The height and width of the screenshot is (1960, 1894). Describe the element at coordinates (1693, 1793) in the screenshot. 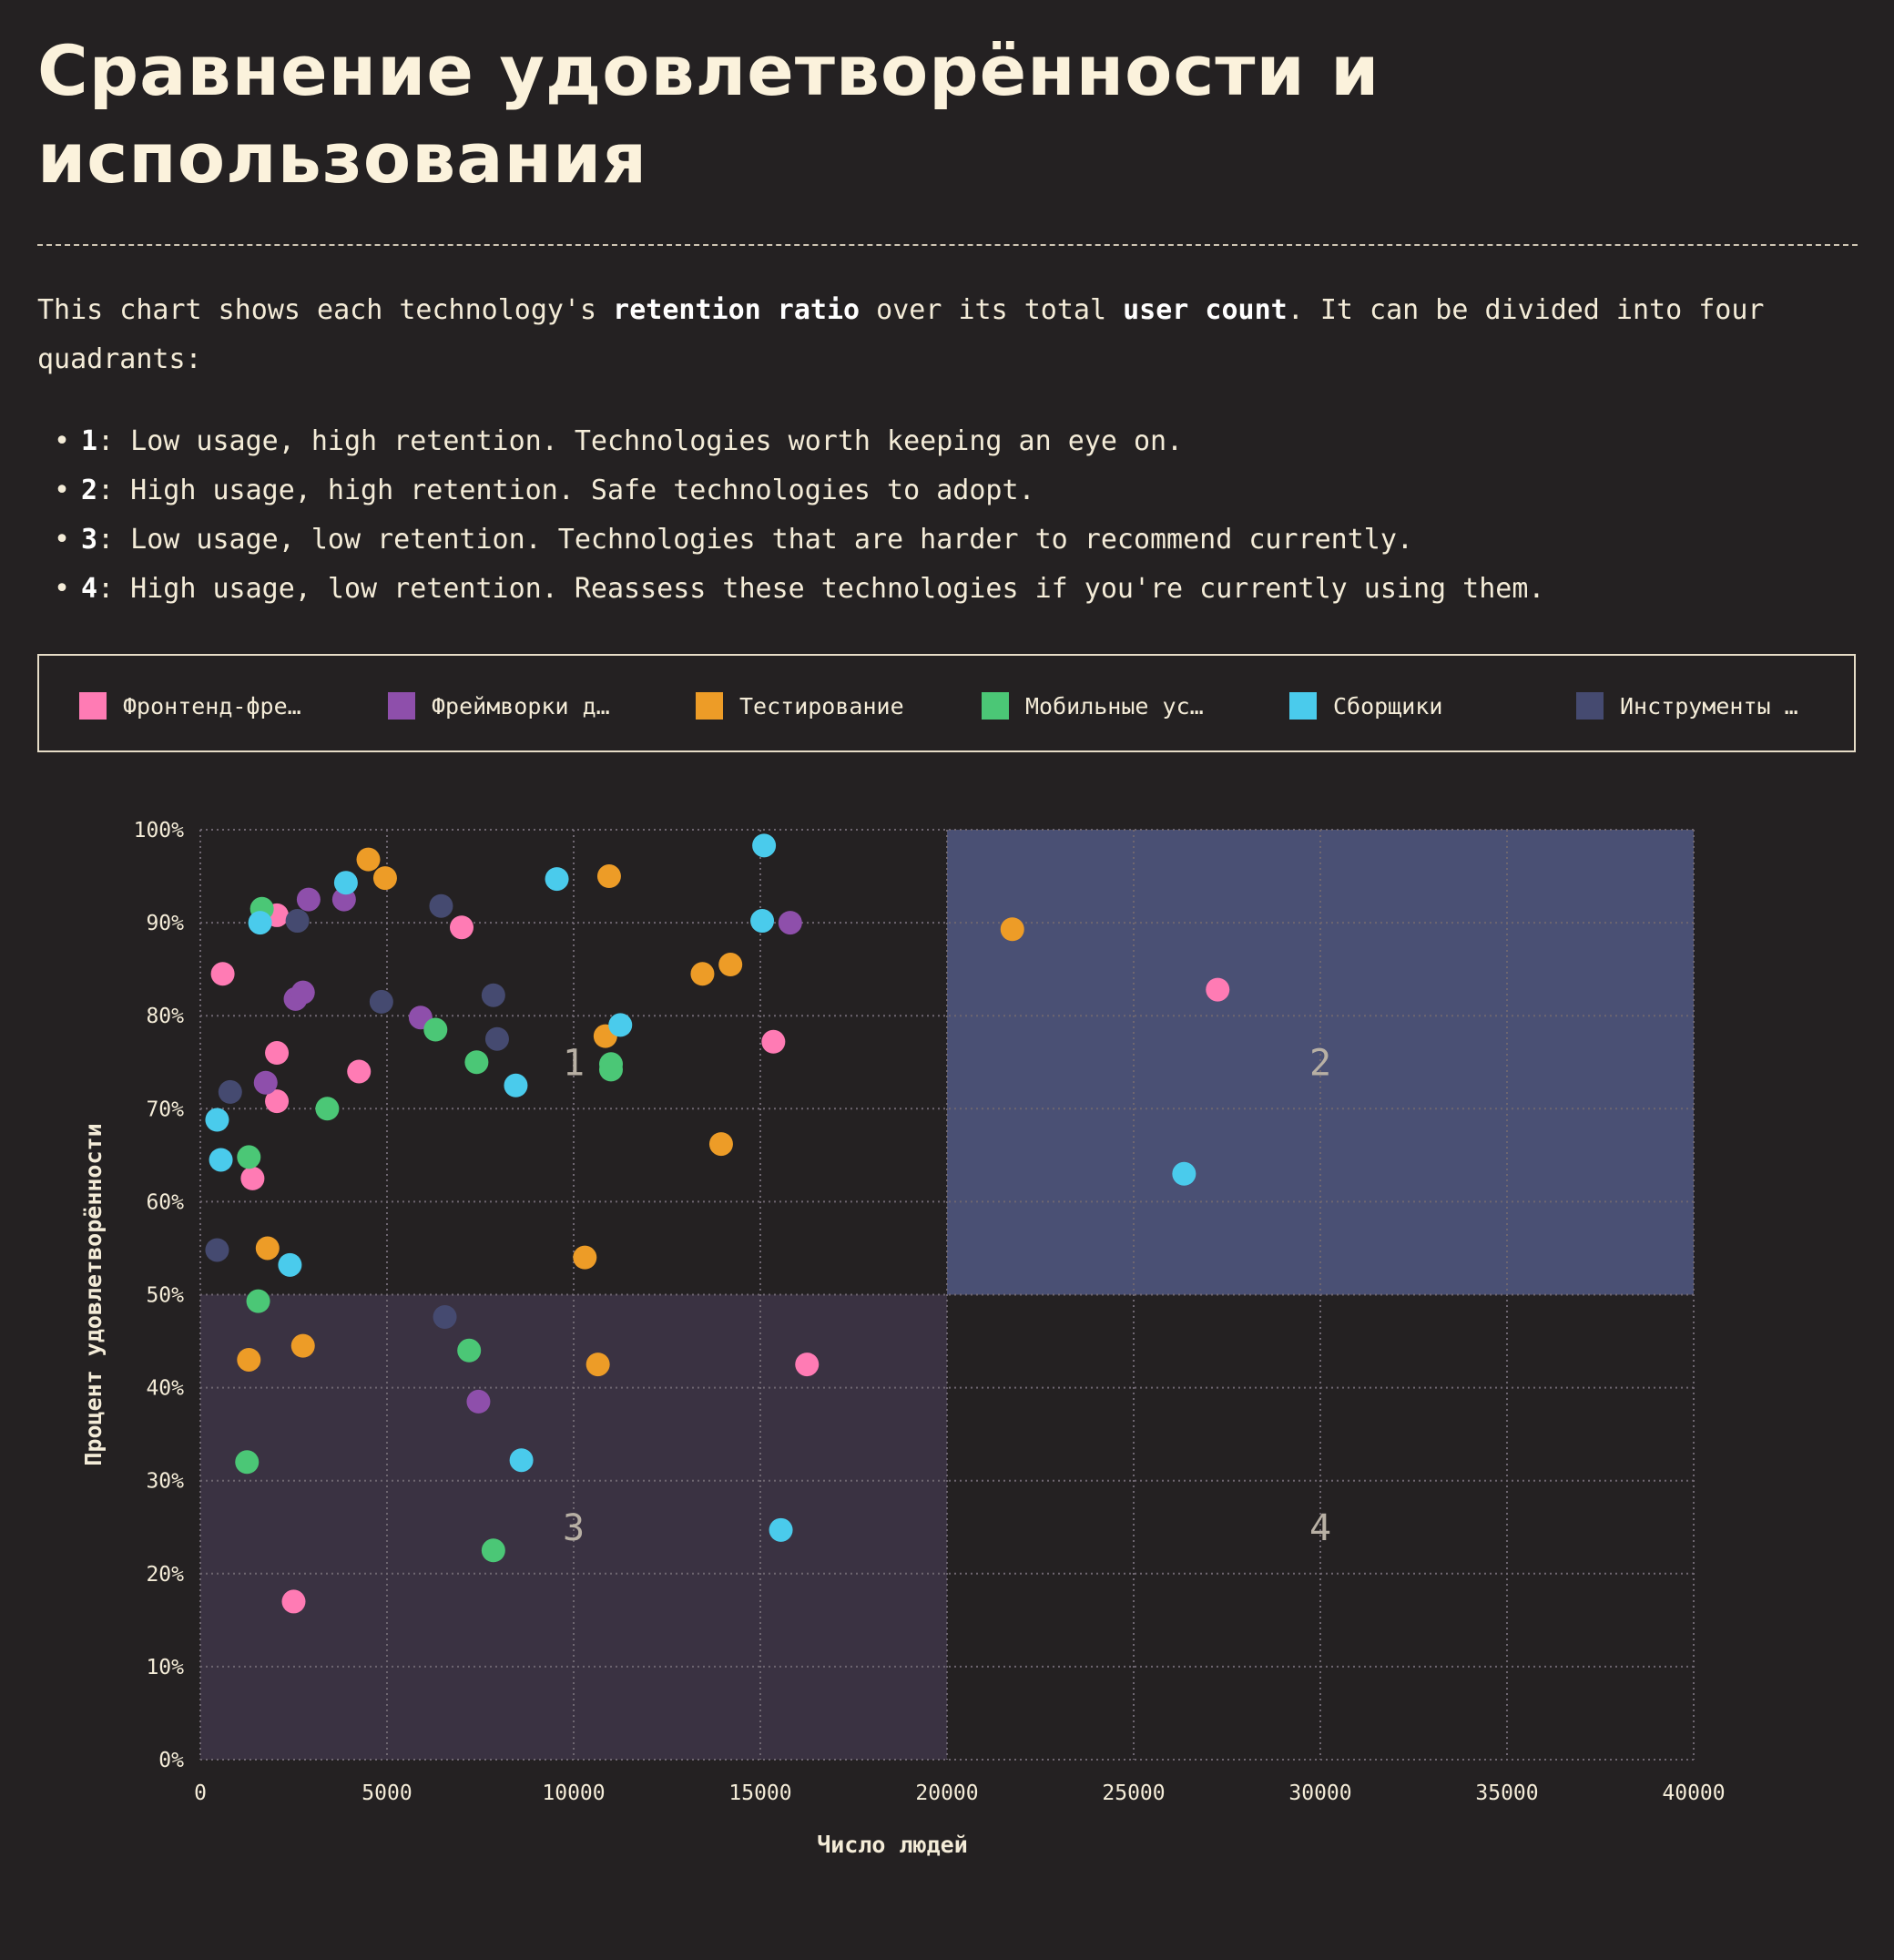

I see `x-tick-label: 40000` at that location.